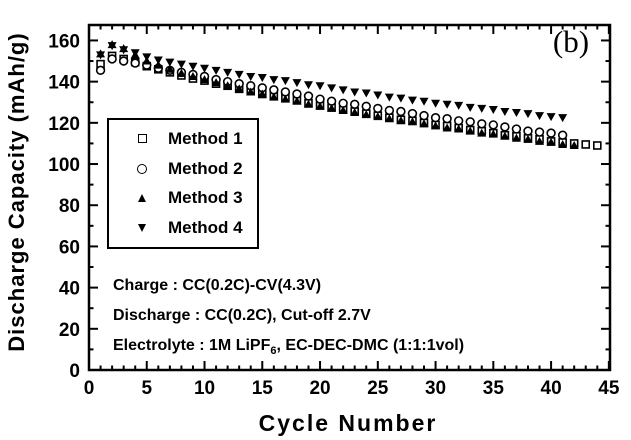  I want to click on electrolyte-prefix: Electrolyte : 1M LiPF, so click(192, 345).